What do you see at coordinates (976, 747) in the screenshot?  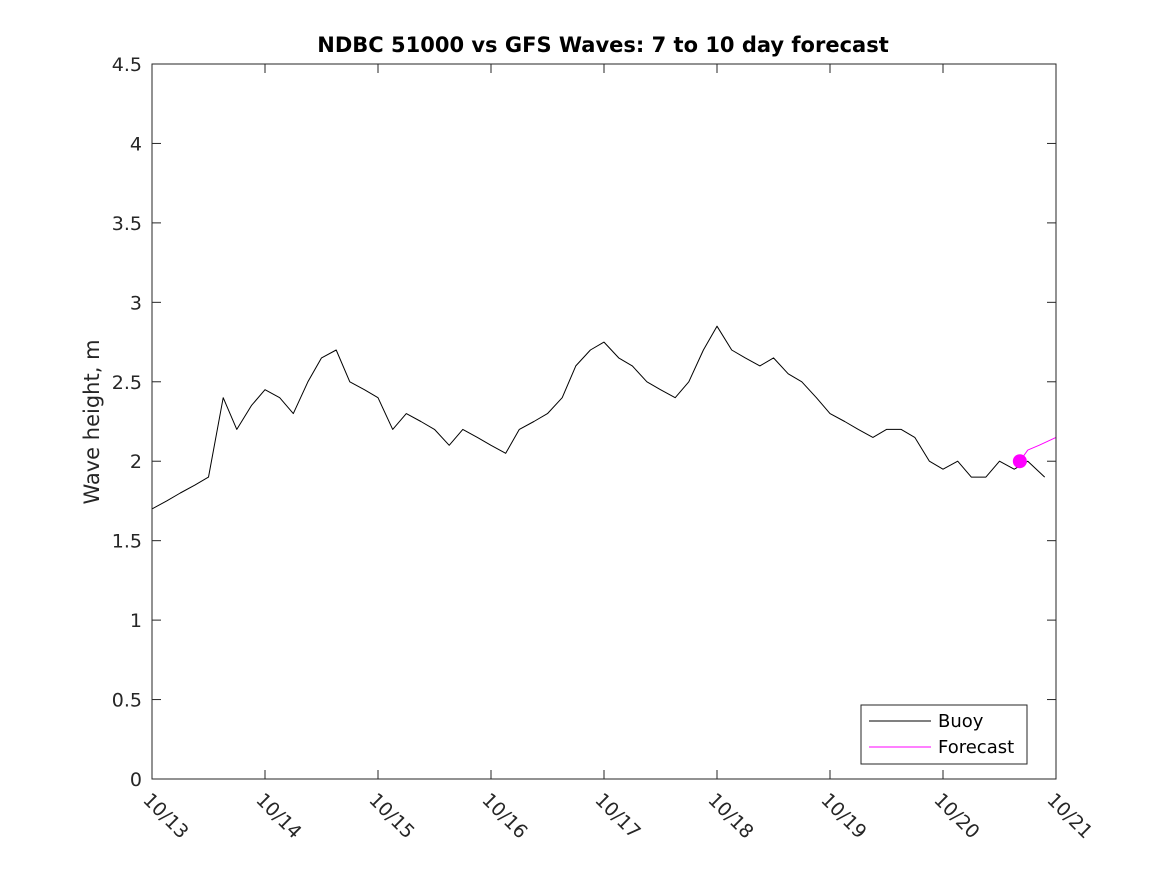 I see `legend-forecast-label: Forecast` at bounding box center [976, 747].